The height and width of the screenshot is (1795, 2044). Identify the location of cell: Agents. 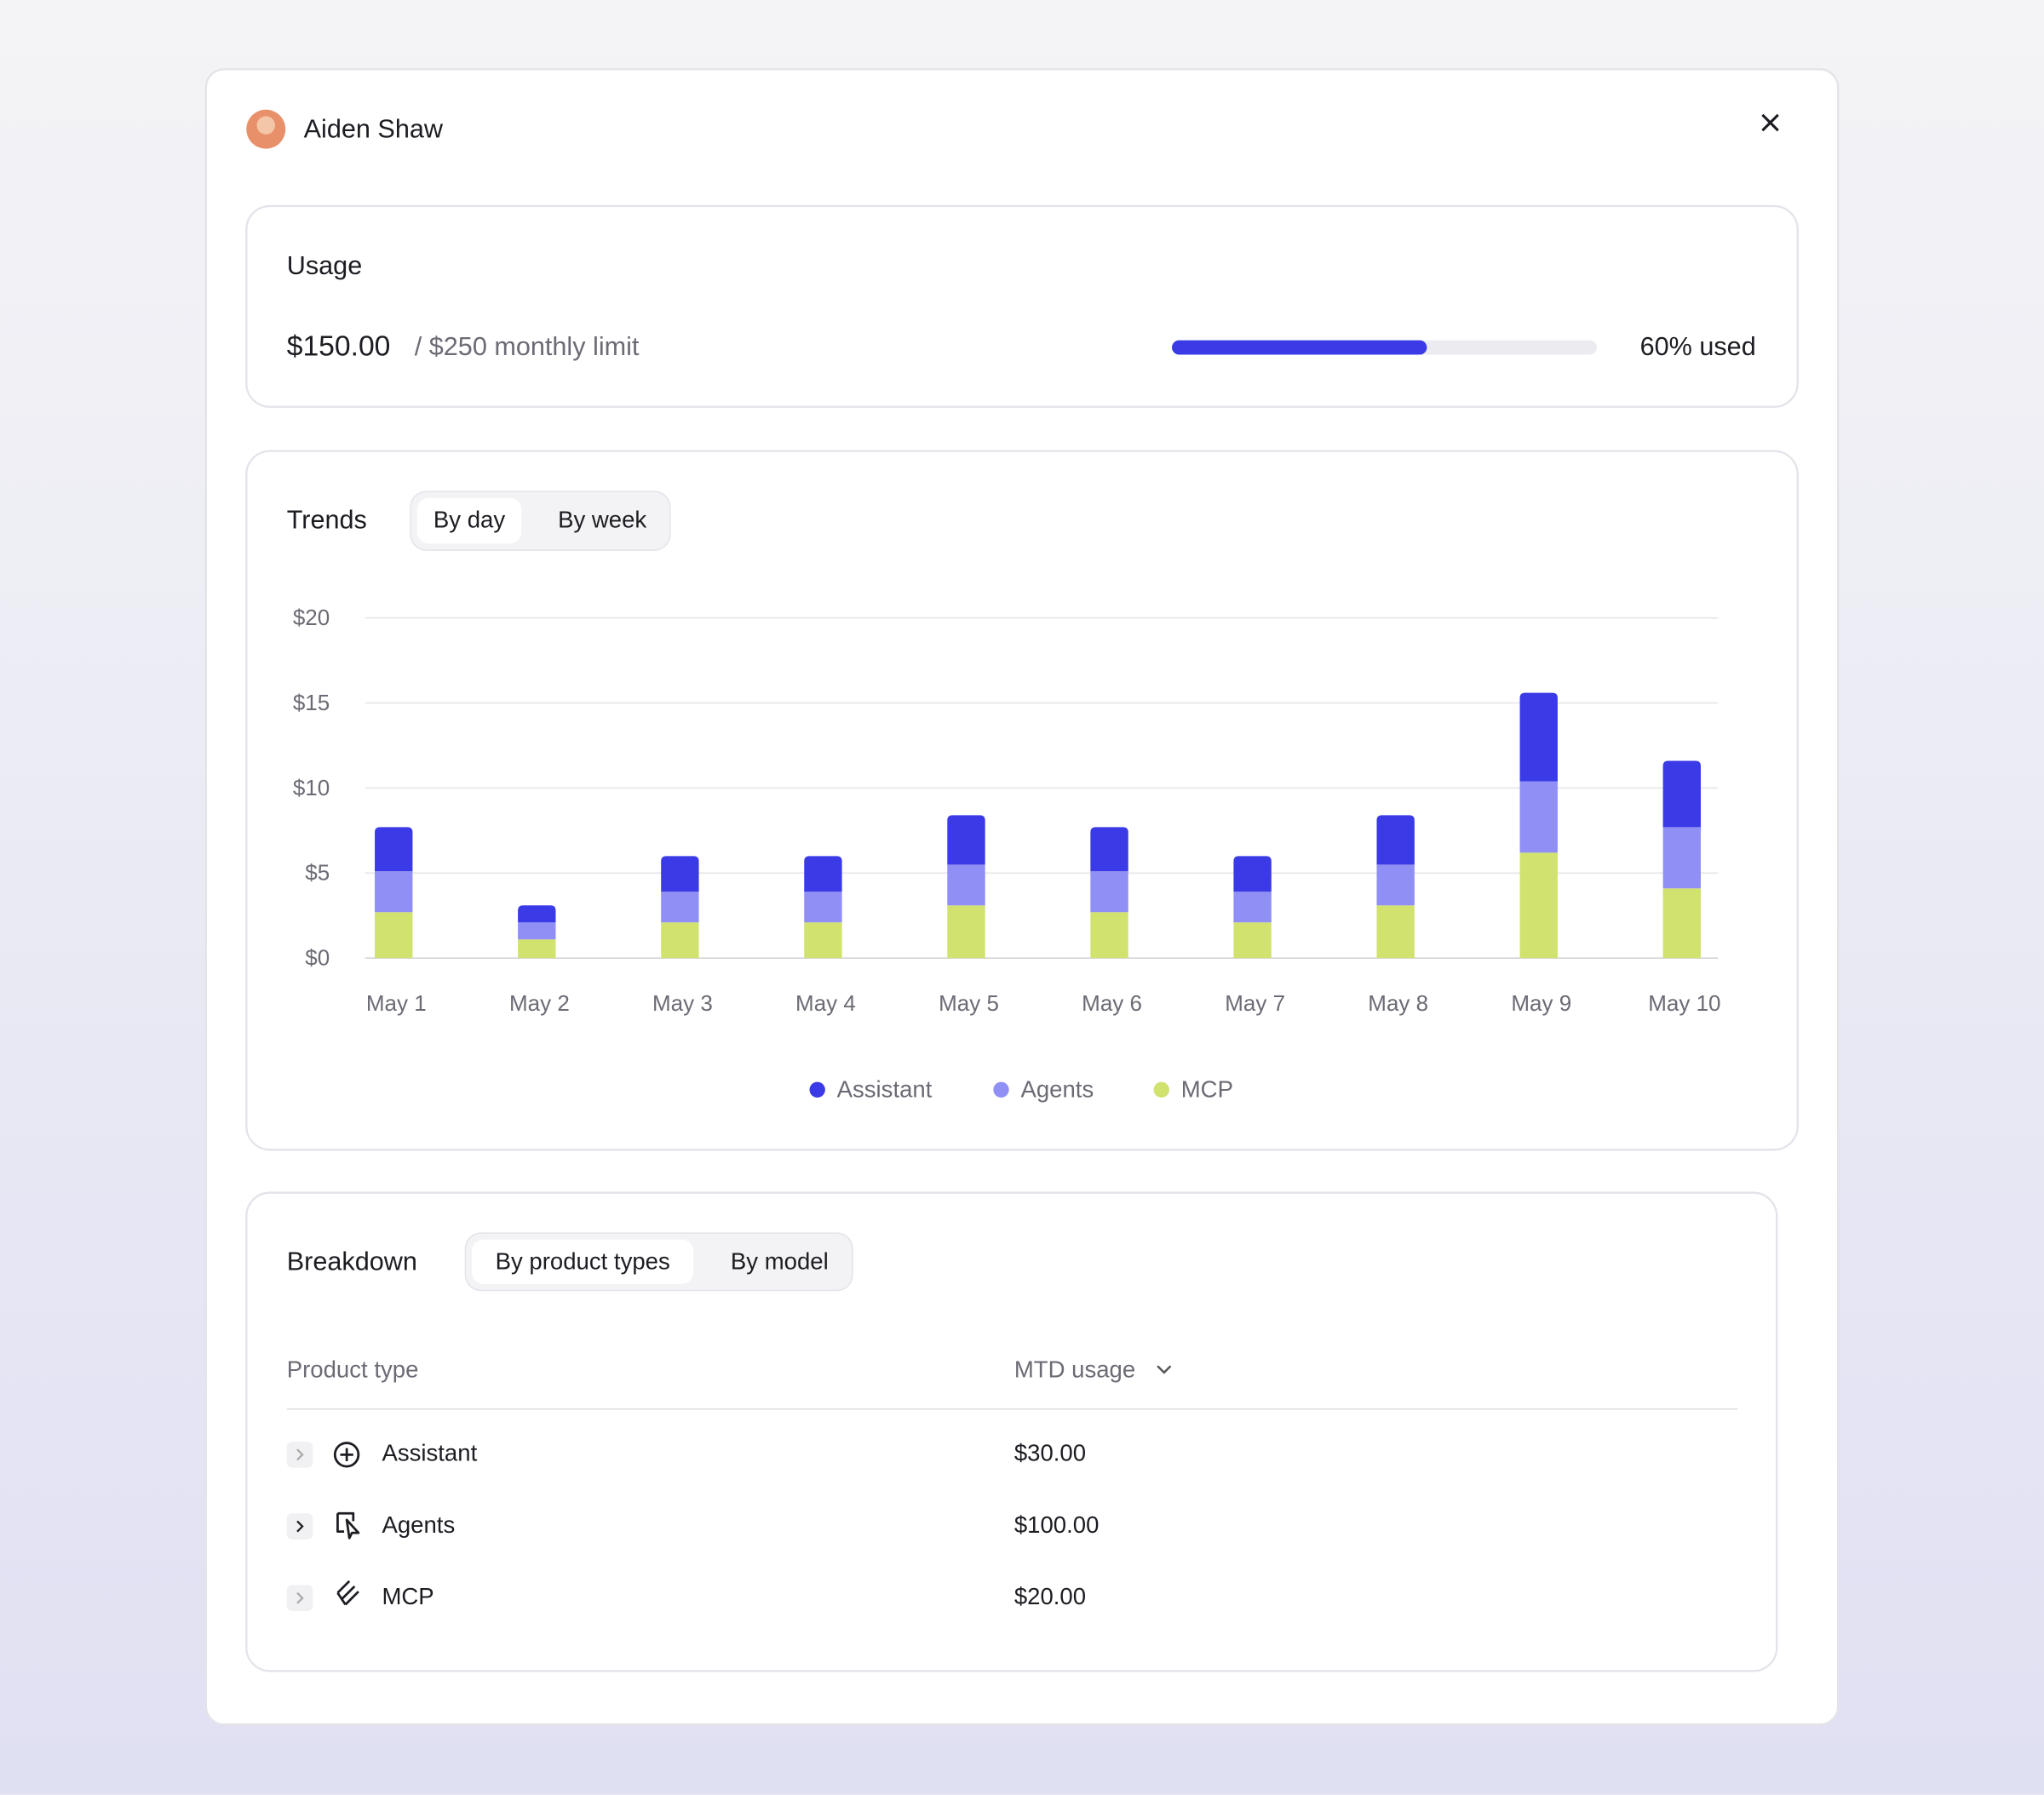
(418, 1525).